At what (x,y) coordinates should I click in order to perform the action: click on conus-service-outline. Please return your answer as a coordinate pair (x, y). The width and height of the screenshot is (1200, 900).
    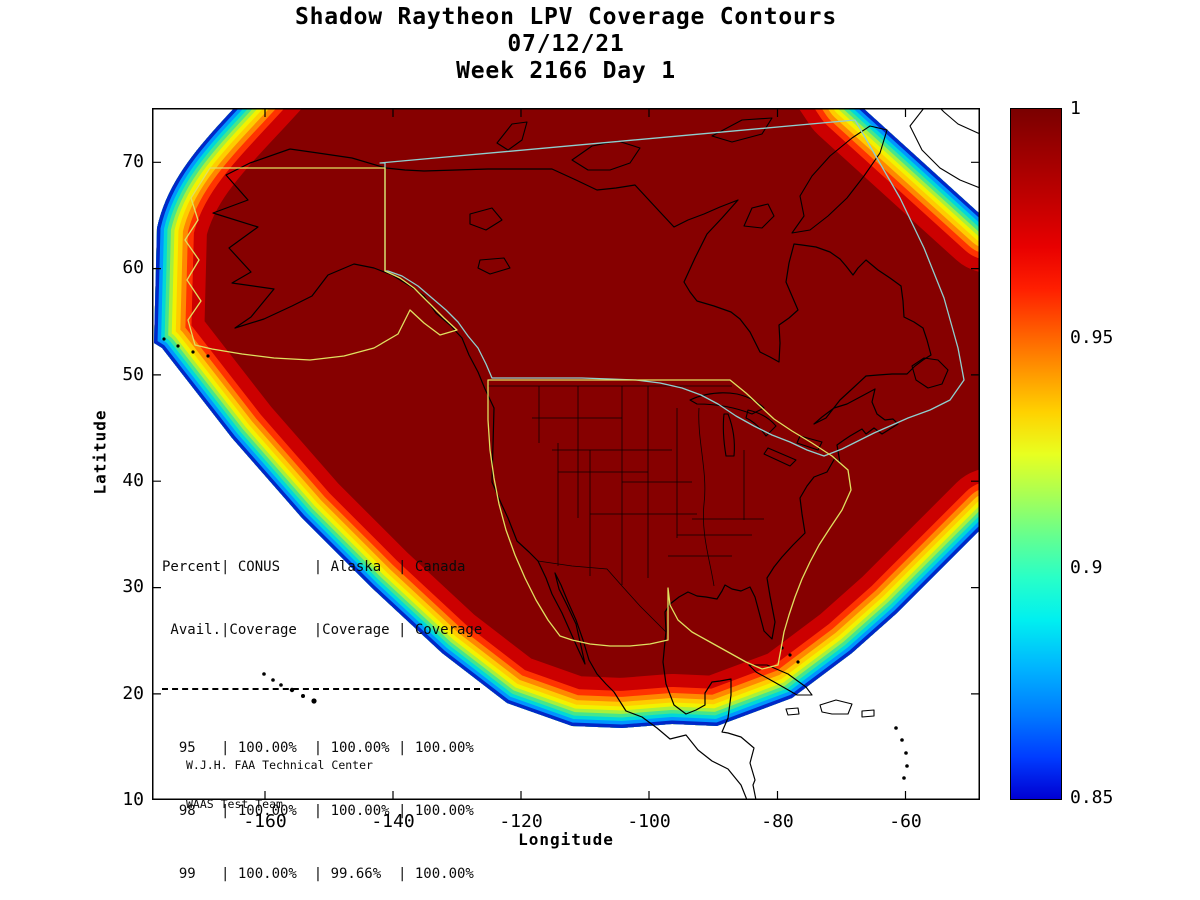
    Looking at the image, I should click on (669, 524).